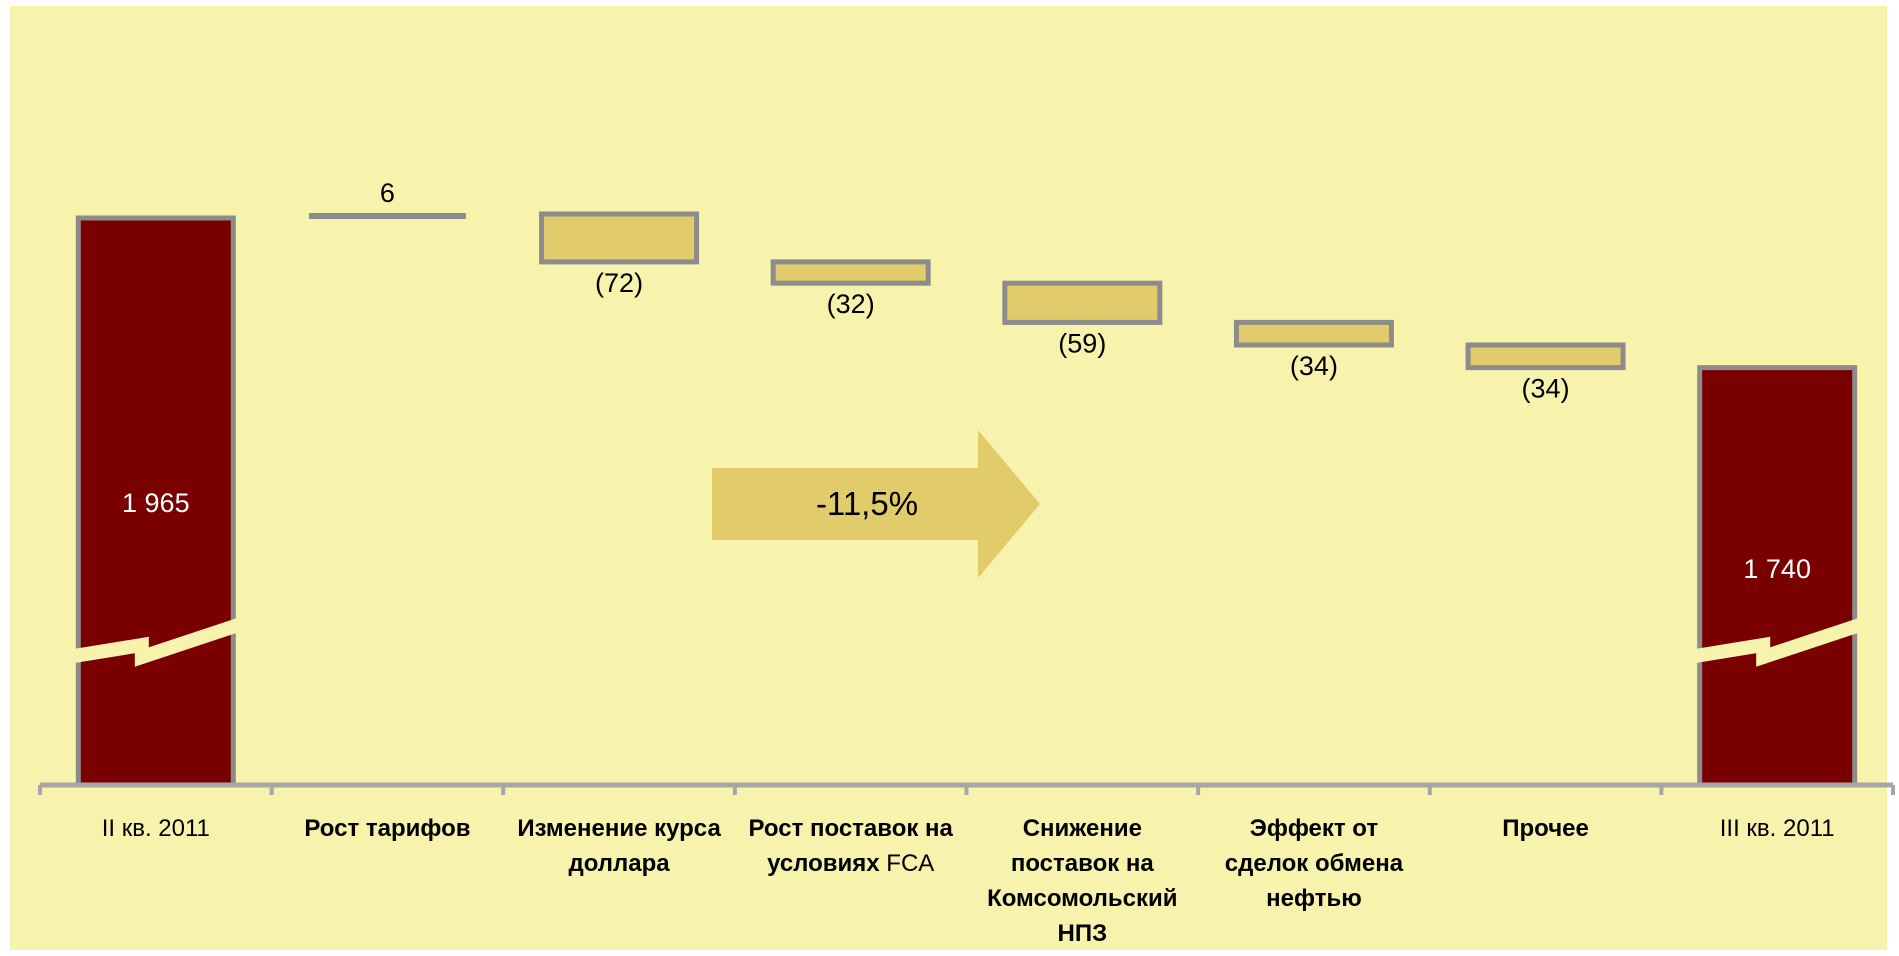 The image size is (1899, 956). I want to click on x-tick-label: Прочее, so click(1545, 828).